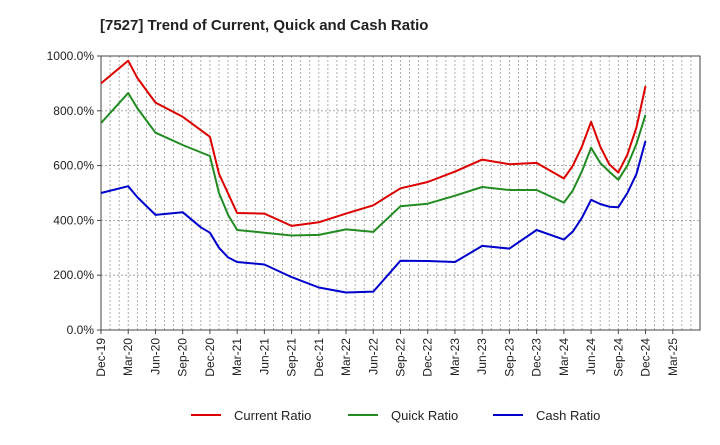 This screenshot has height=445, width=720. I want to click on y-tick-label: 0.0%, so click(81, 330).